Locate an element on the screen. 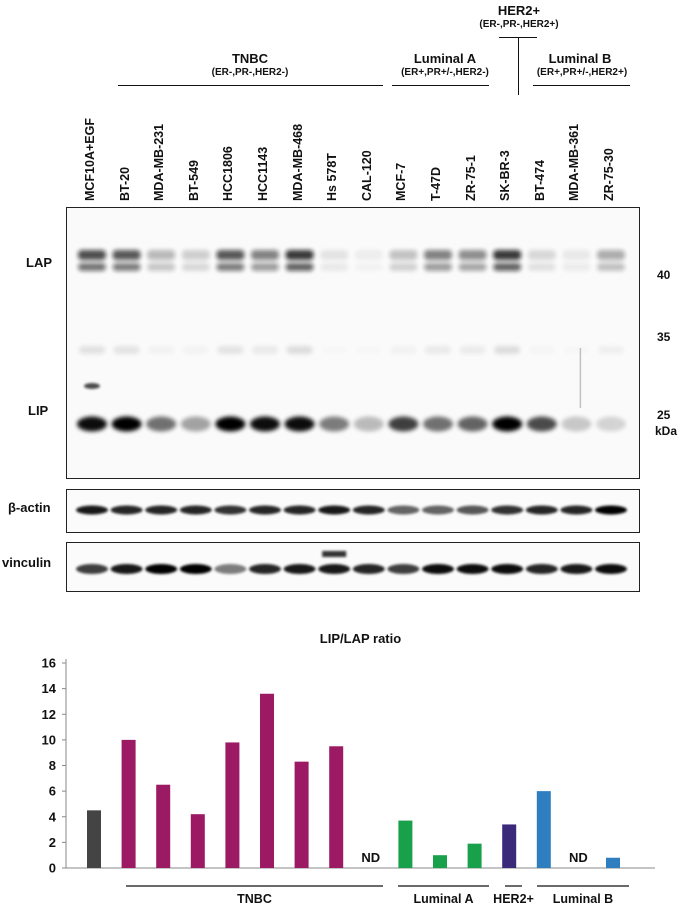  her2-group-stem is located at coordinates (518, 66).